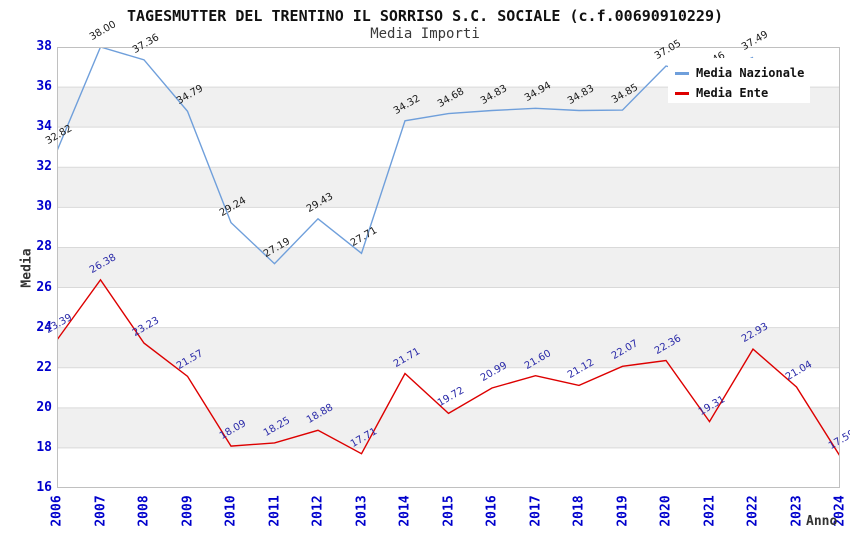  Describe the element at coordinates (187, 511) in the screenshot. I see `x-tick-label: 2009` at that location.